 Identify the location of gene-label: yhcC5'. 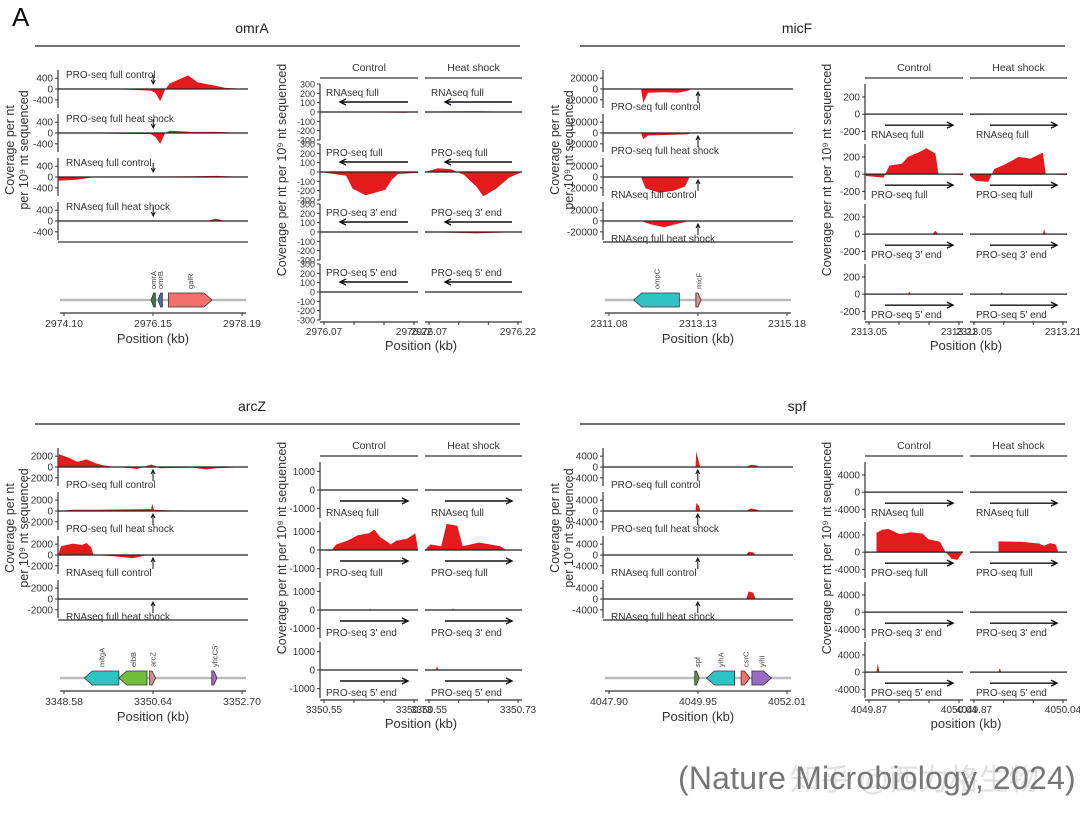
(214, 655).